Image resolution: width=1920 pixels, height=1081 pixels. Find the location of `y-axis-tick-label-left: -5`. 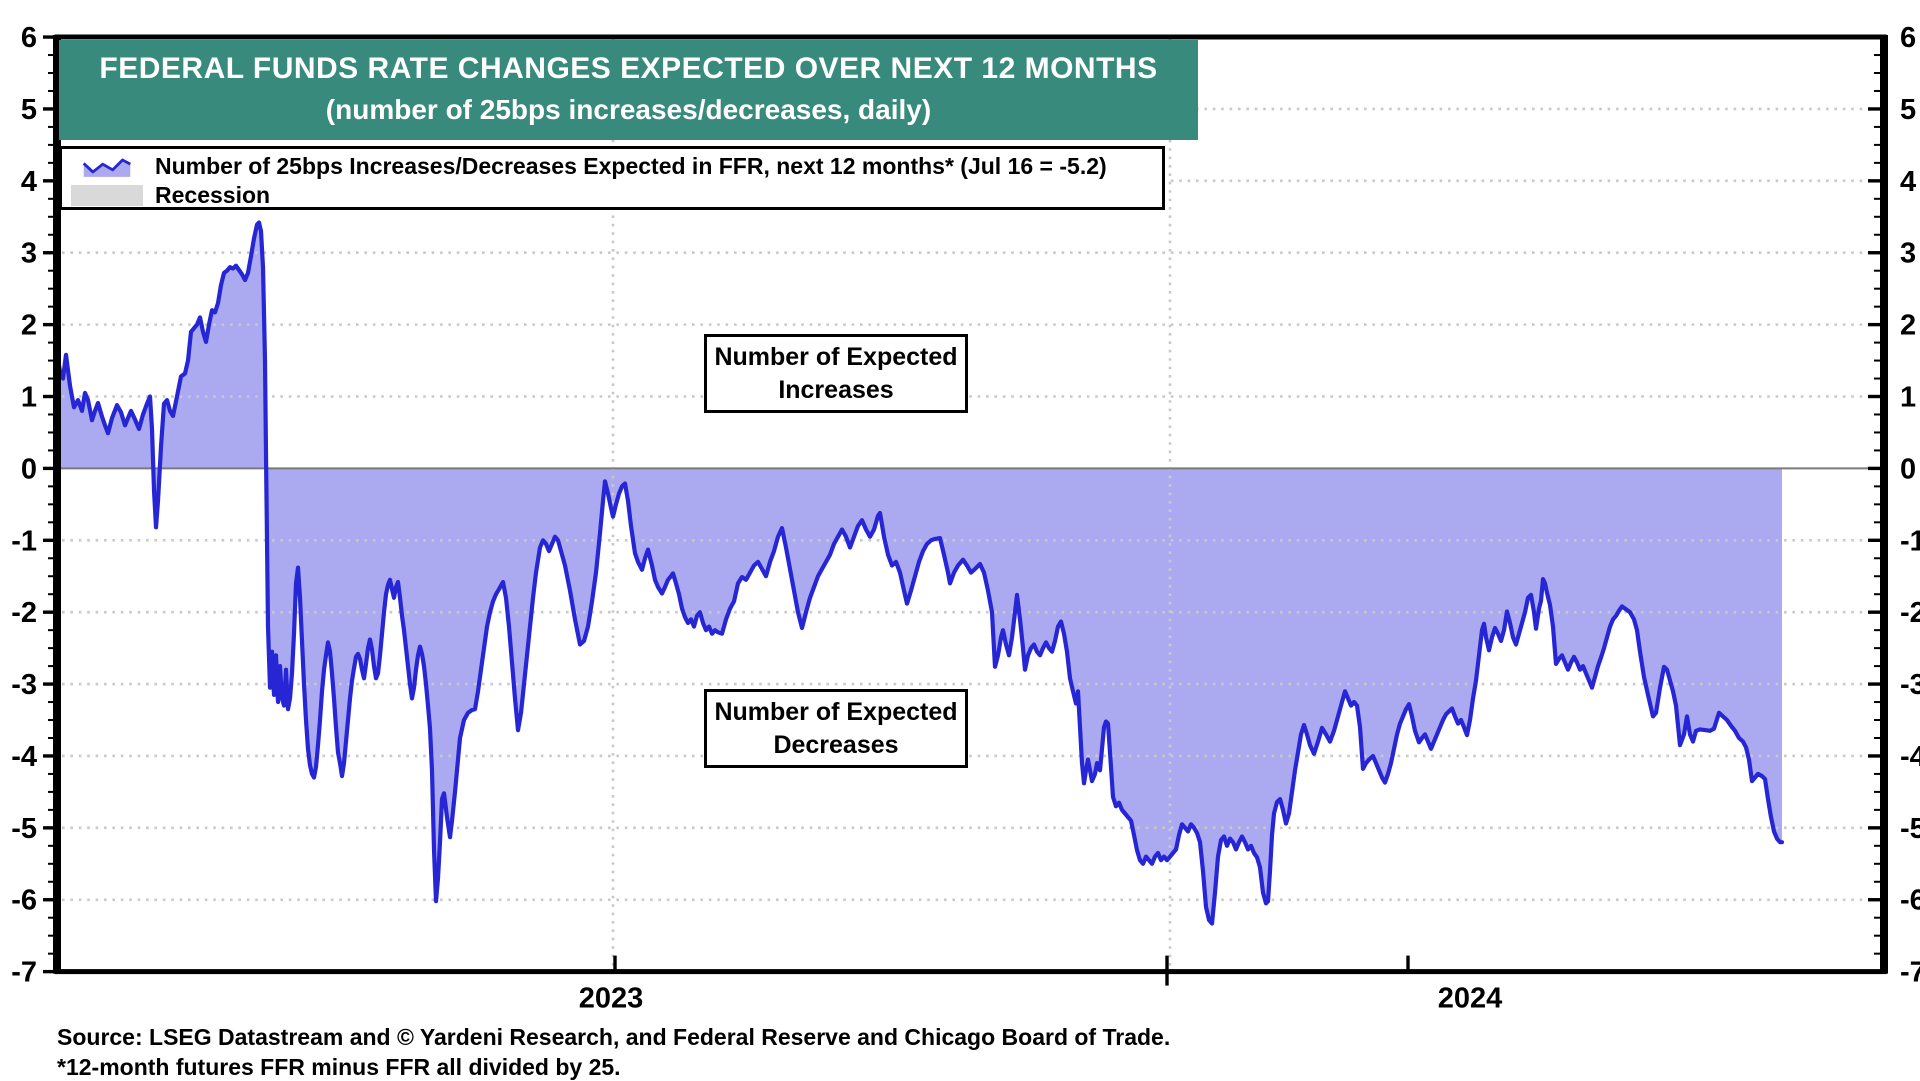

y-axis-tick-label-left: -5 is located at coordinates (24, 829).